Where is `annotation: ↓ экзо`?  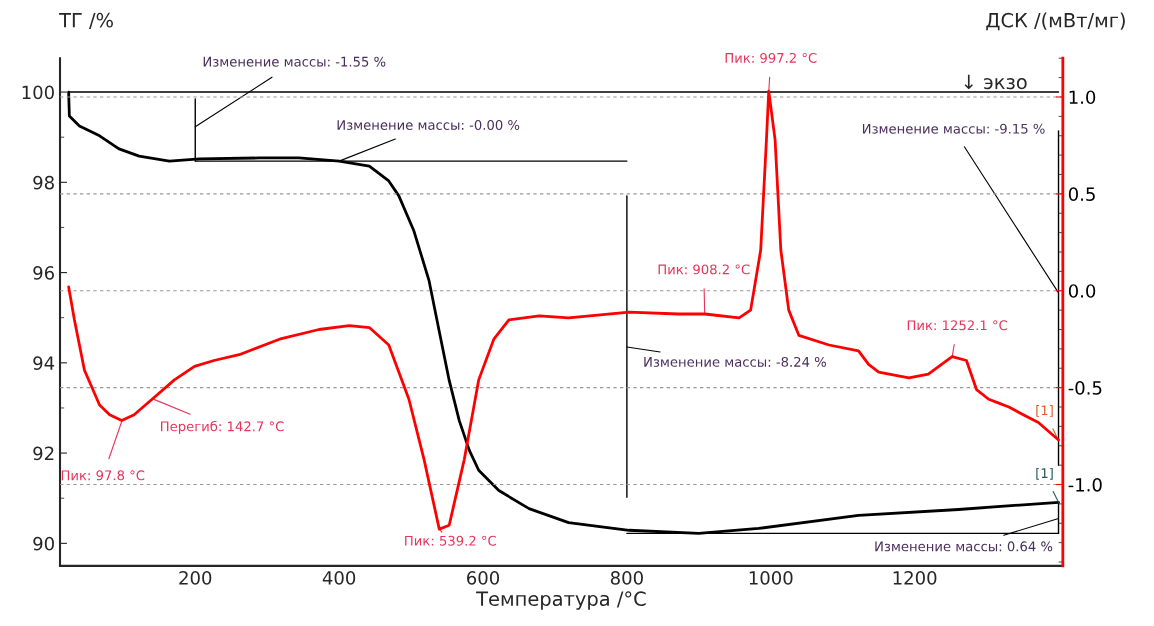
annotation: ↓ экзо is located at coordinates (995, 82).